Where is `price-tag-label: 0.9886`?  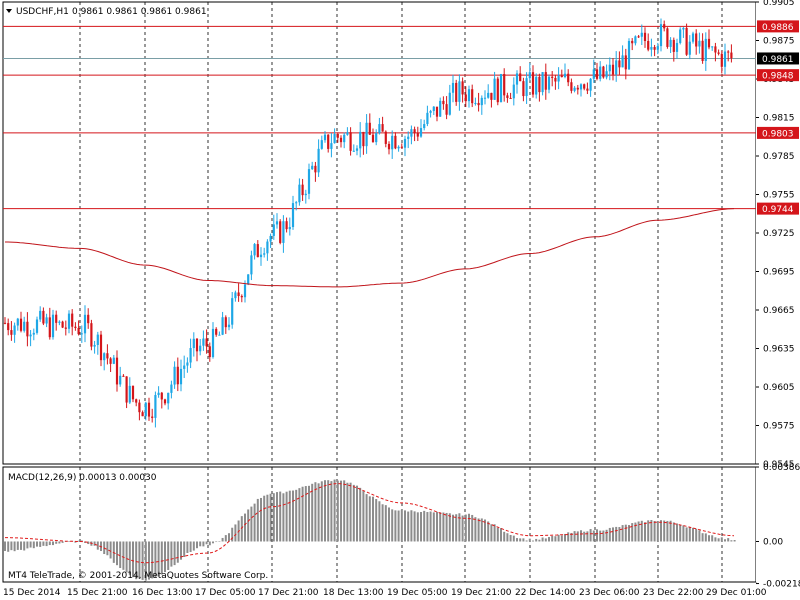
price-tag-label: 0.9886 is located at coordinates (778, 28).